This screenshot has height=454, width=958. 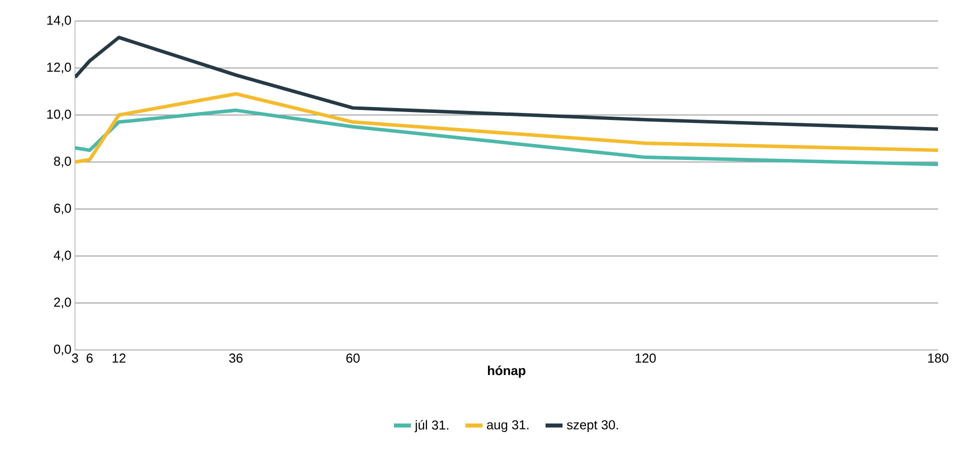 I want to click on y-tick-label: 6,0, so click(x=62, y=209).